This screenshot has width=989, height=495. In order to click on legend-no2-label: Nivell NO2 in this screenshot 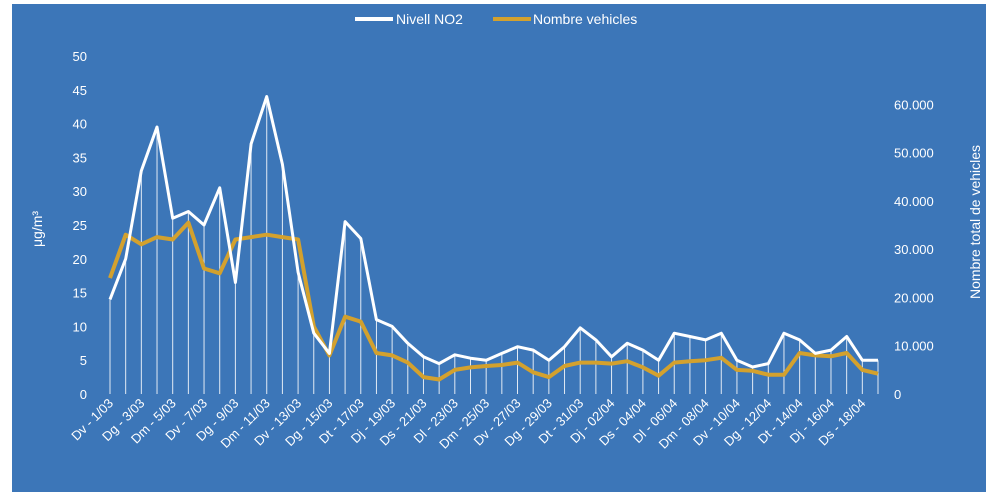, I will do `click(429, 19)`.